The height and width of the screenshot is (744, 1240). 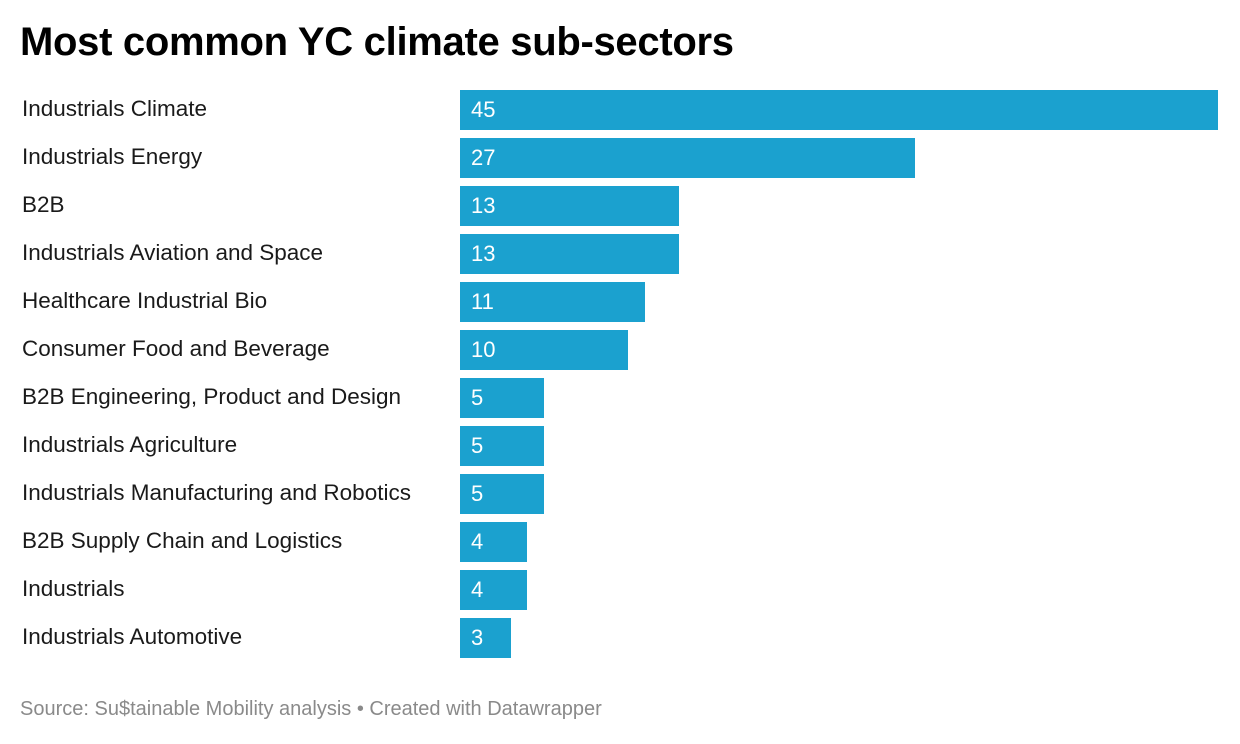 What do you see at coordinates (115, 108) in the screenshot?
I see `category-label: Industrials Climate` at bounding box center [115, 108].